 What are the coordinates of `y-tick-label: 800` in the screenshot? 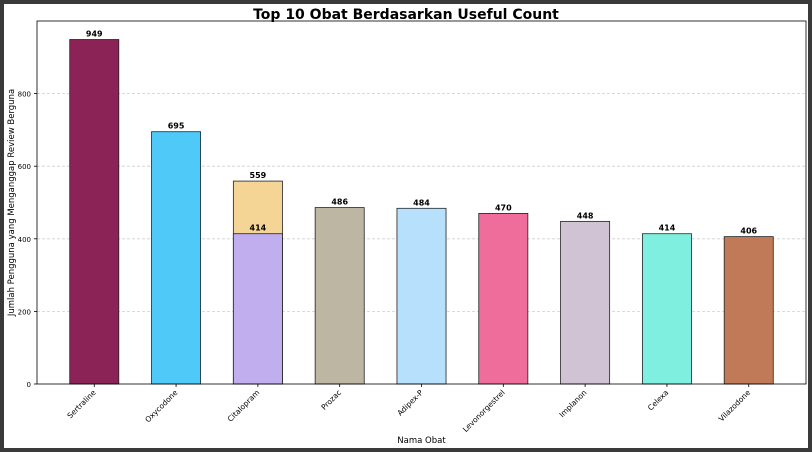 It's located at (24, 95).